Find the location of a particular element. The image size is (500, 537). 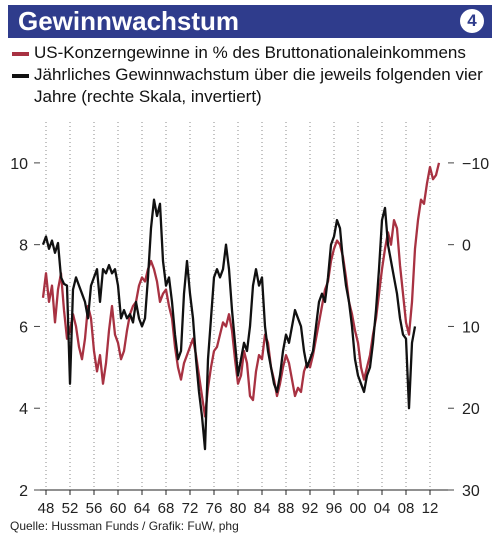

x-tick-label: 12 is located at coordinates (430, 507).